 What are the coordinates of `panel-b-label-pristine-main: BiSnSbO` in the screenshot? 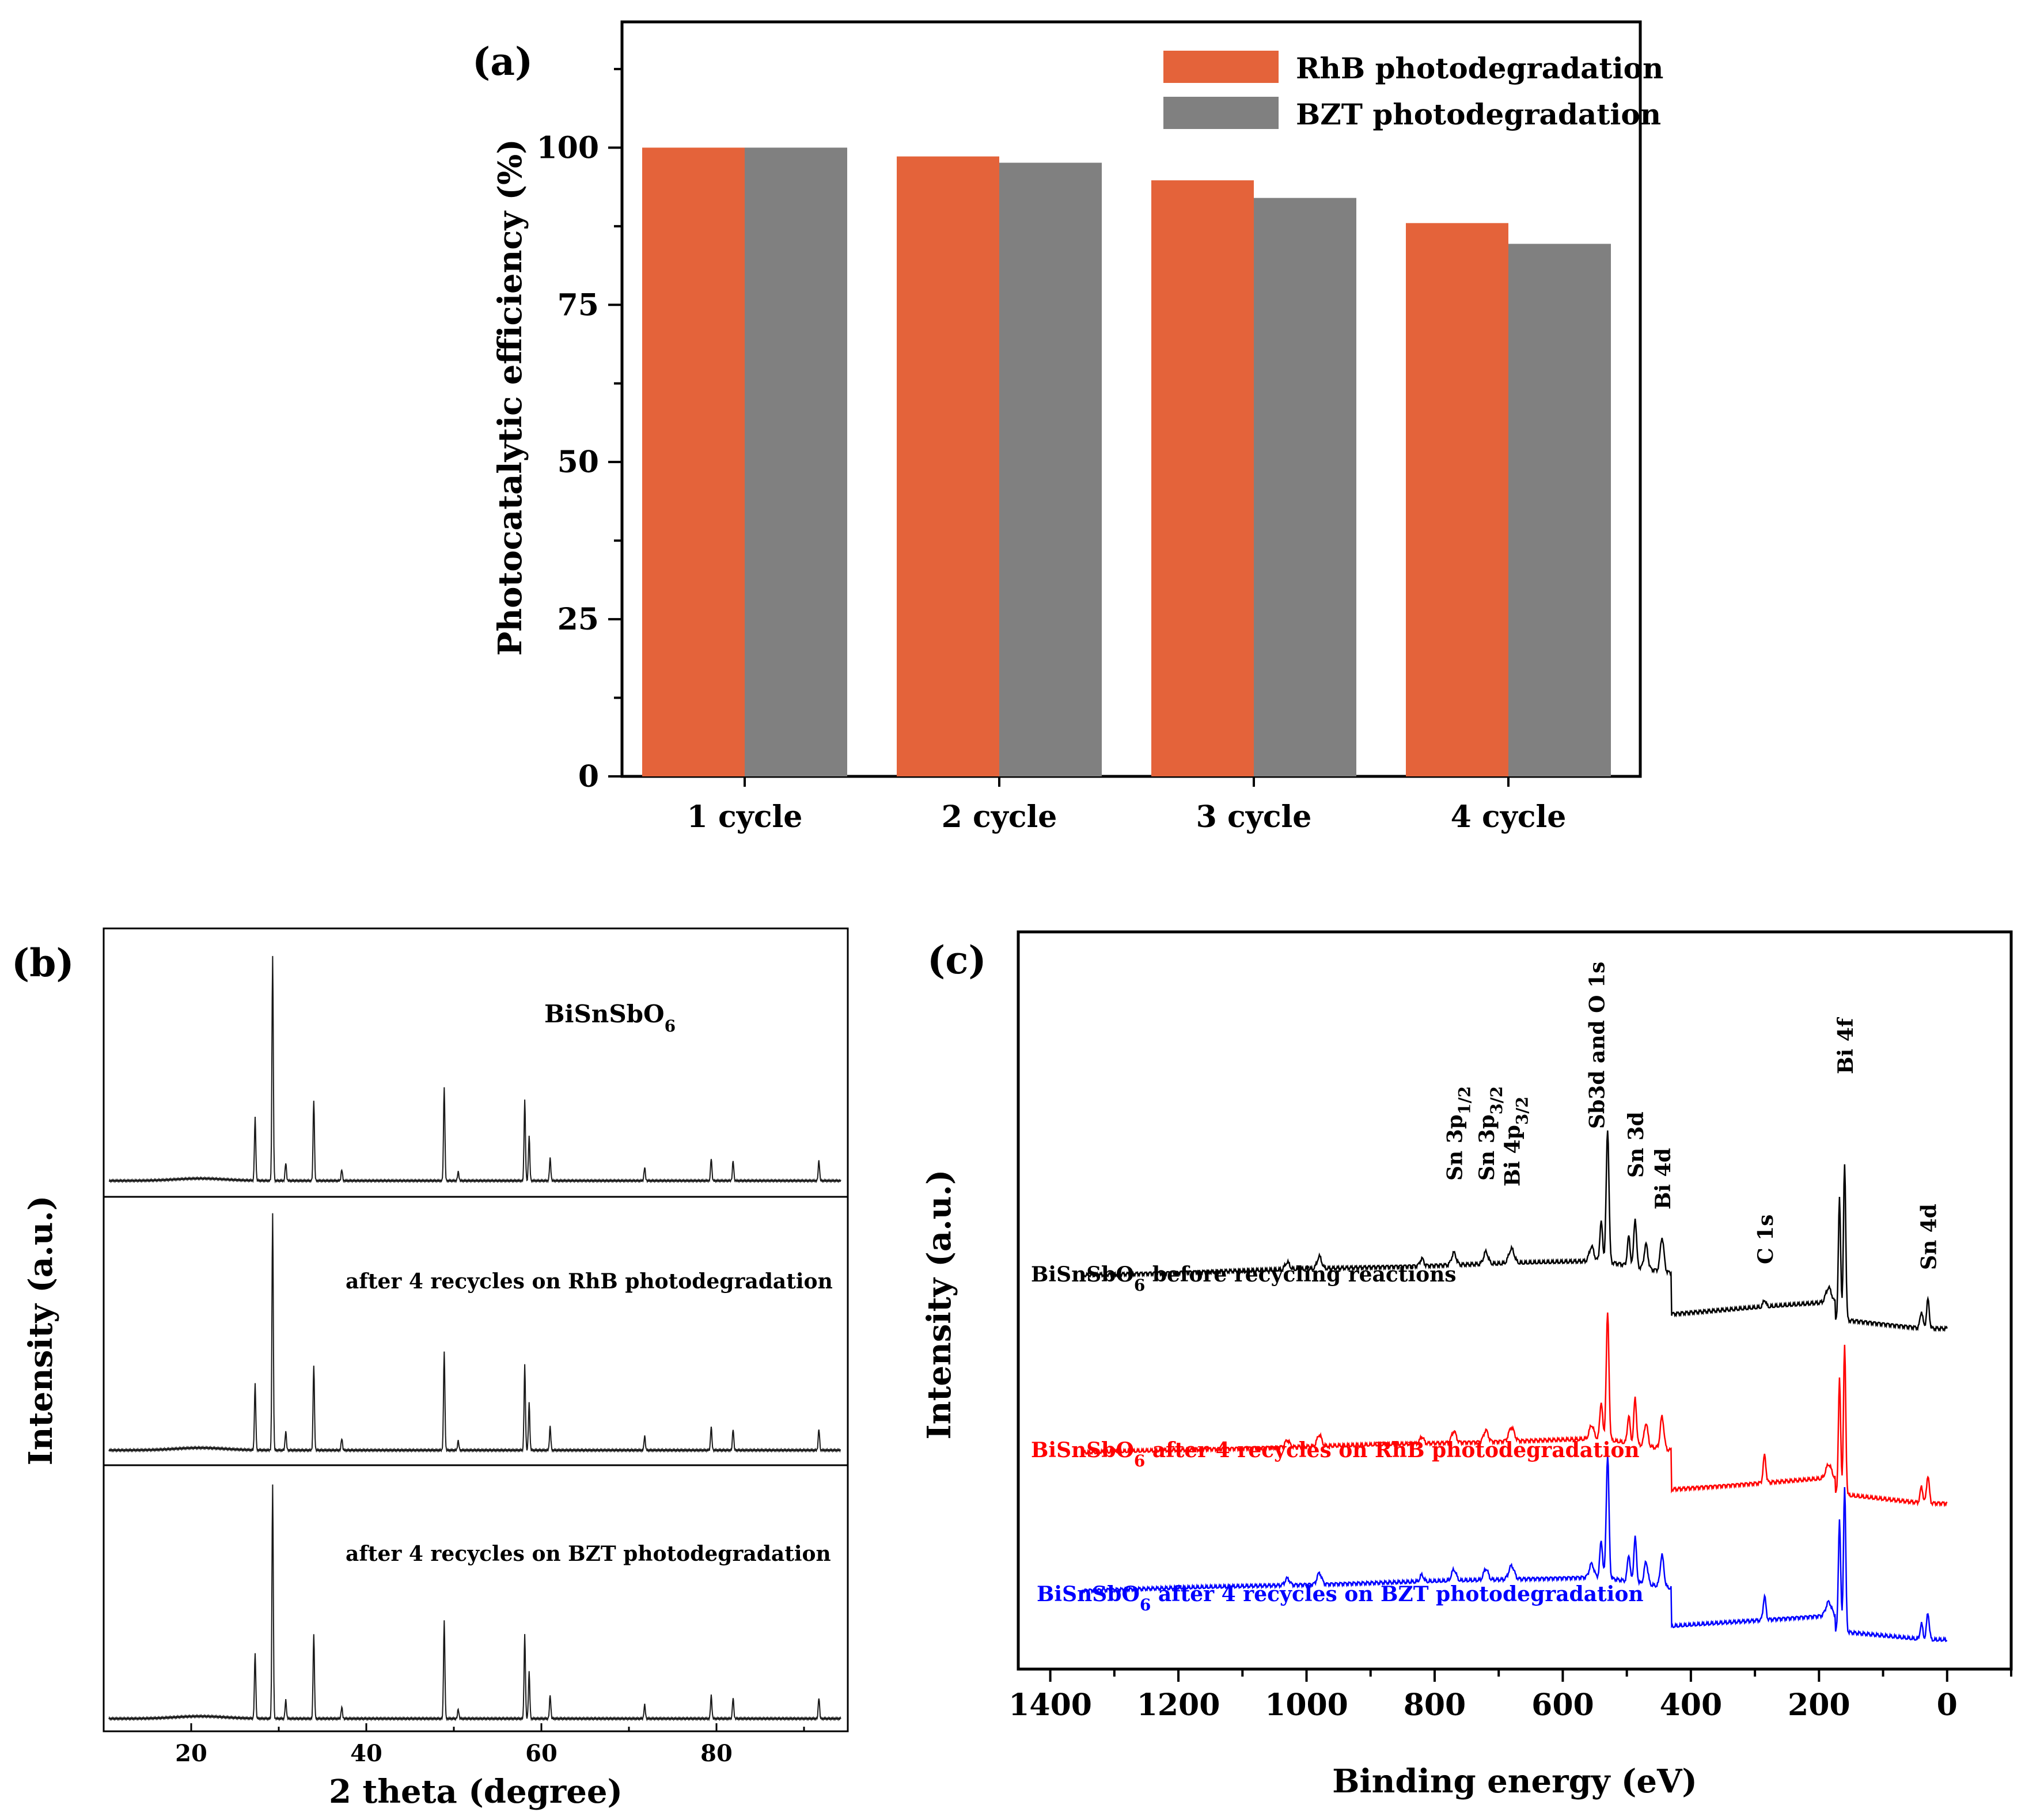 It's located at (604, 1014).